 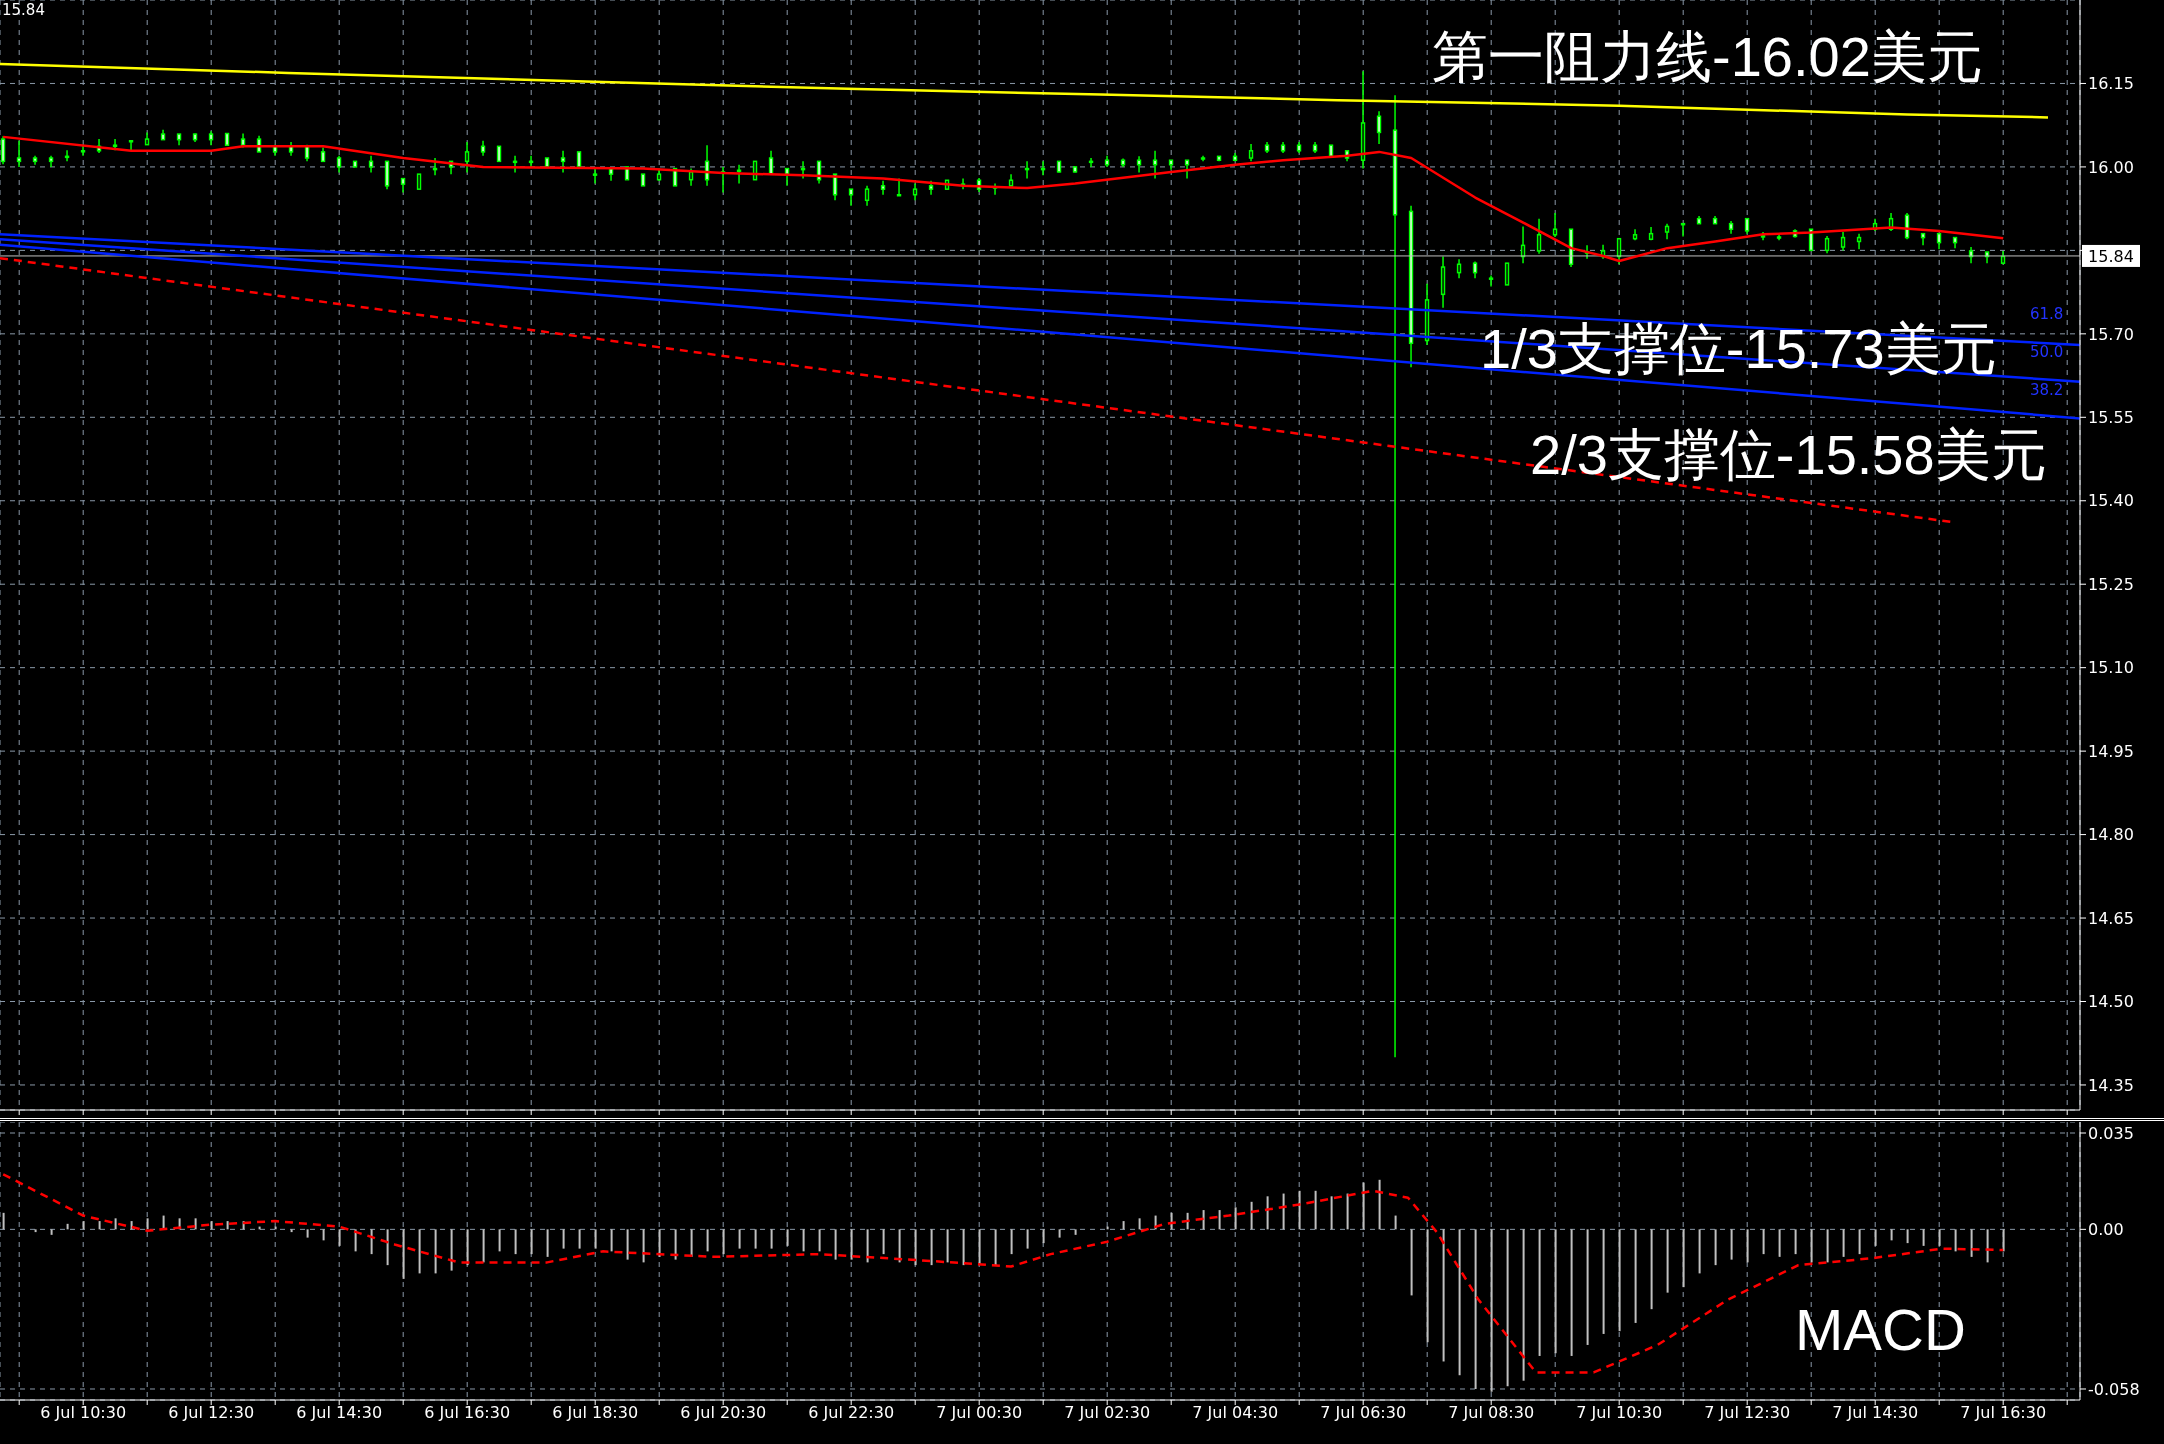 What do you see at coordinates (2111, 417) in the screenshot?
I see `y-tick-label: 15.55` at bounding box center [2111, 417].